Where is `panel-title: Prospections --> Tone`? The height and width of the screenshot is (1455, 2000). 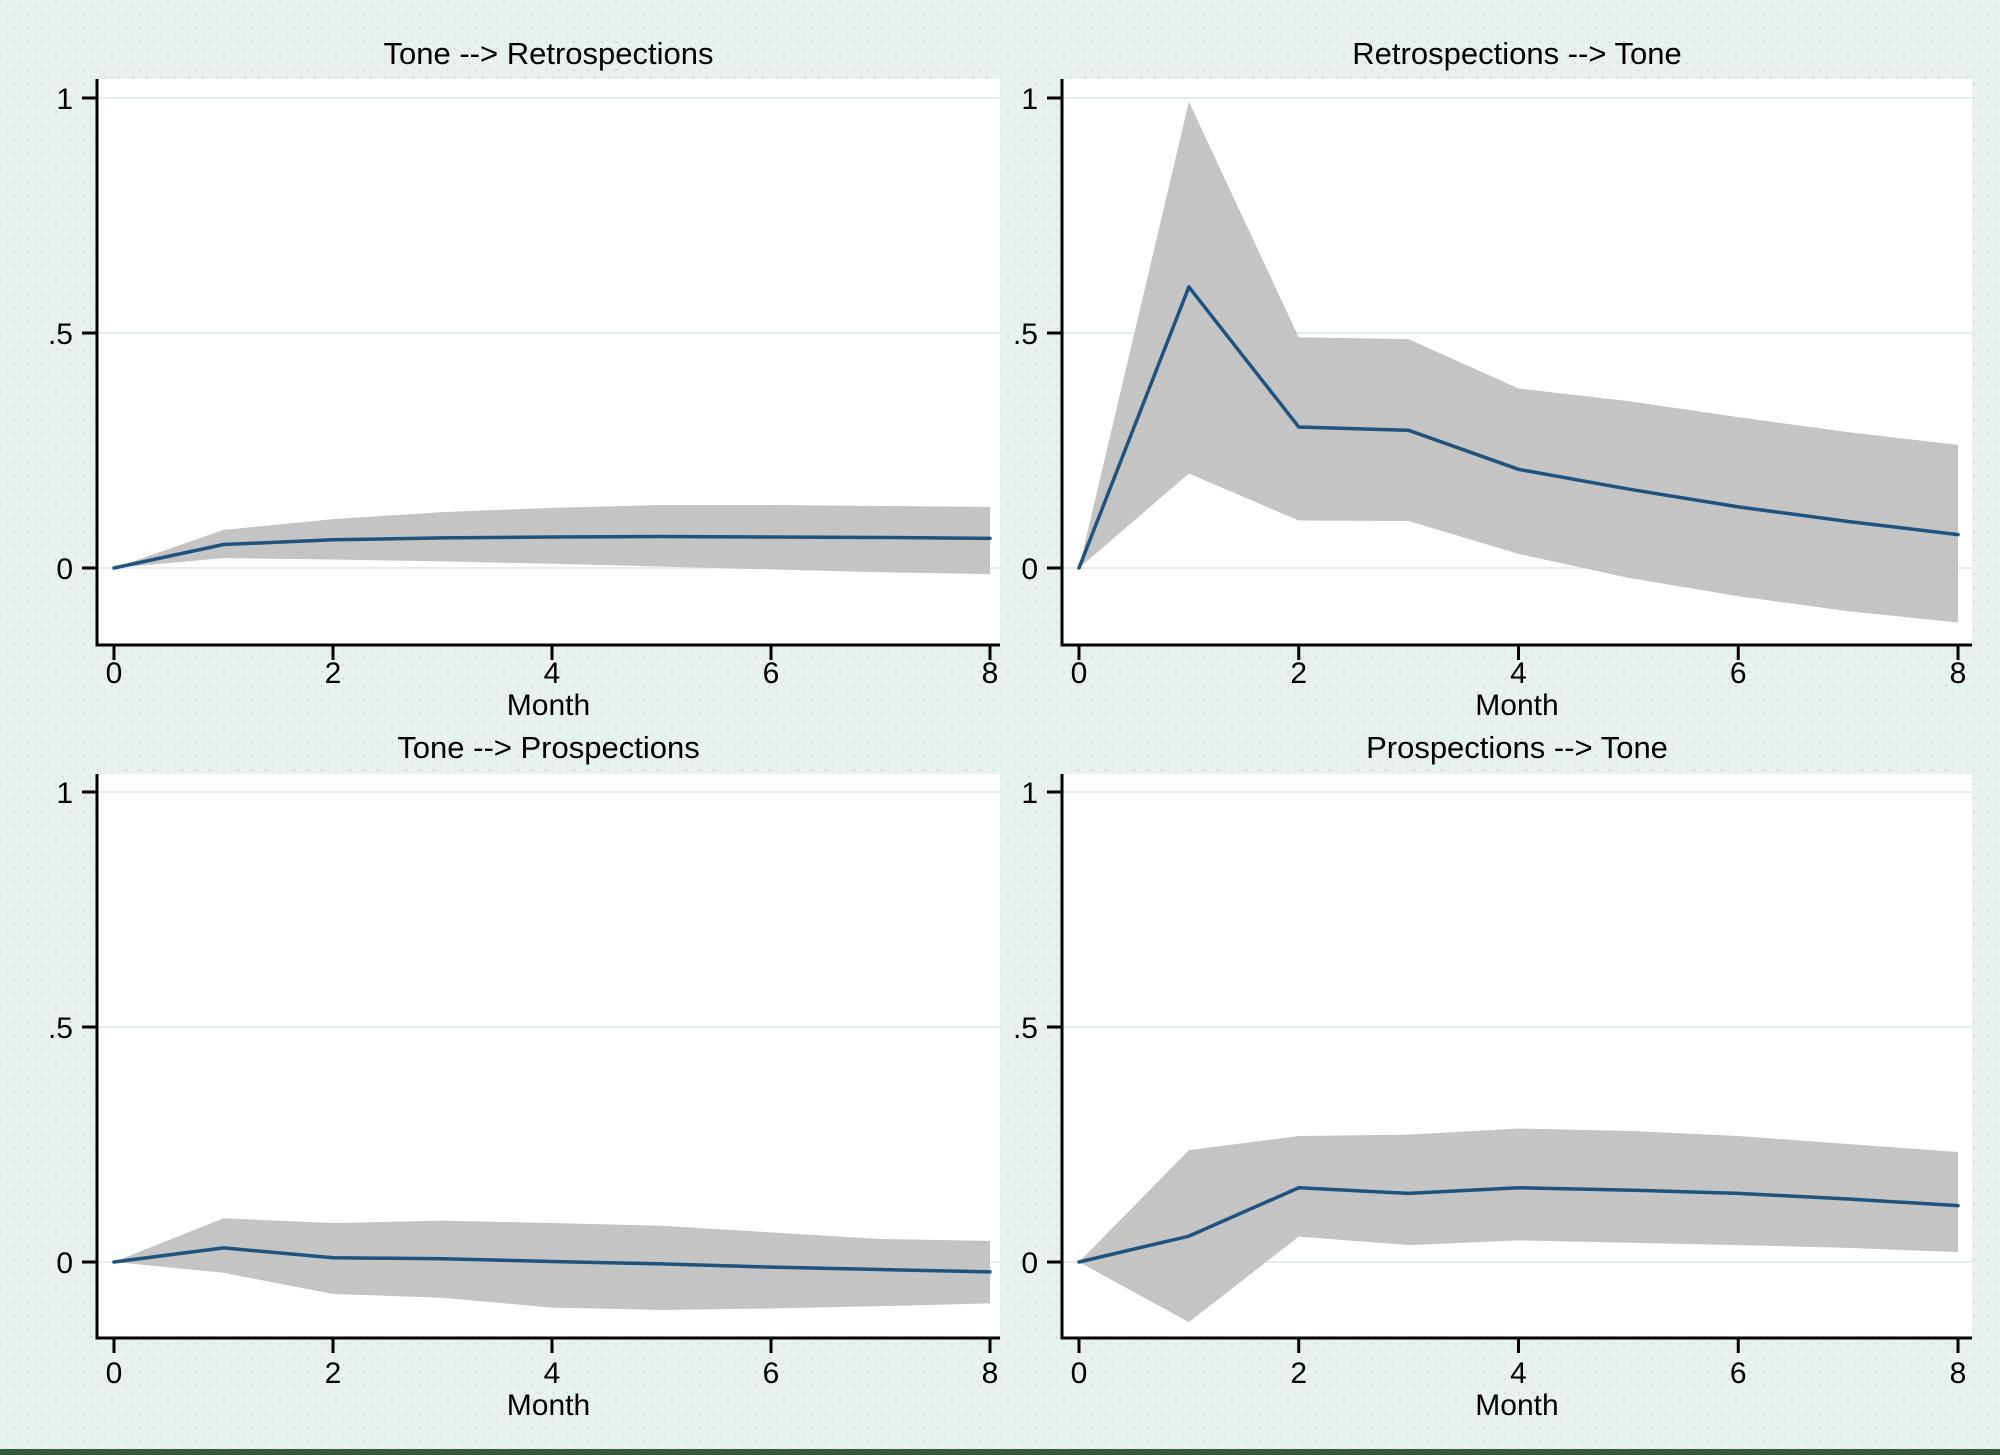
panel-title: Prospections --> Tone is located at coordinates (1517, 747).